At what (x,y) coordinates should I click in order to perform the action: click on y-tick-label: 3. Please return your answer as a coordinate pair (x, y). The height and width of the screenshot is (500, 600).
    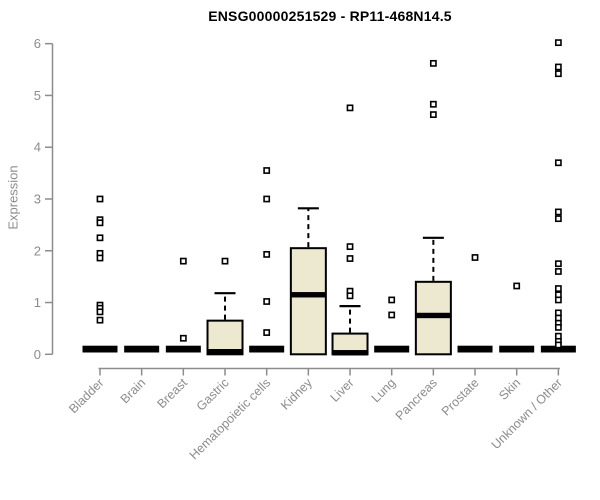
    Looking at the image, I should click on (37, 198).